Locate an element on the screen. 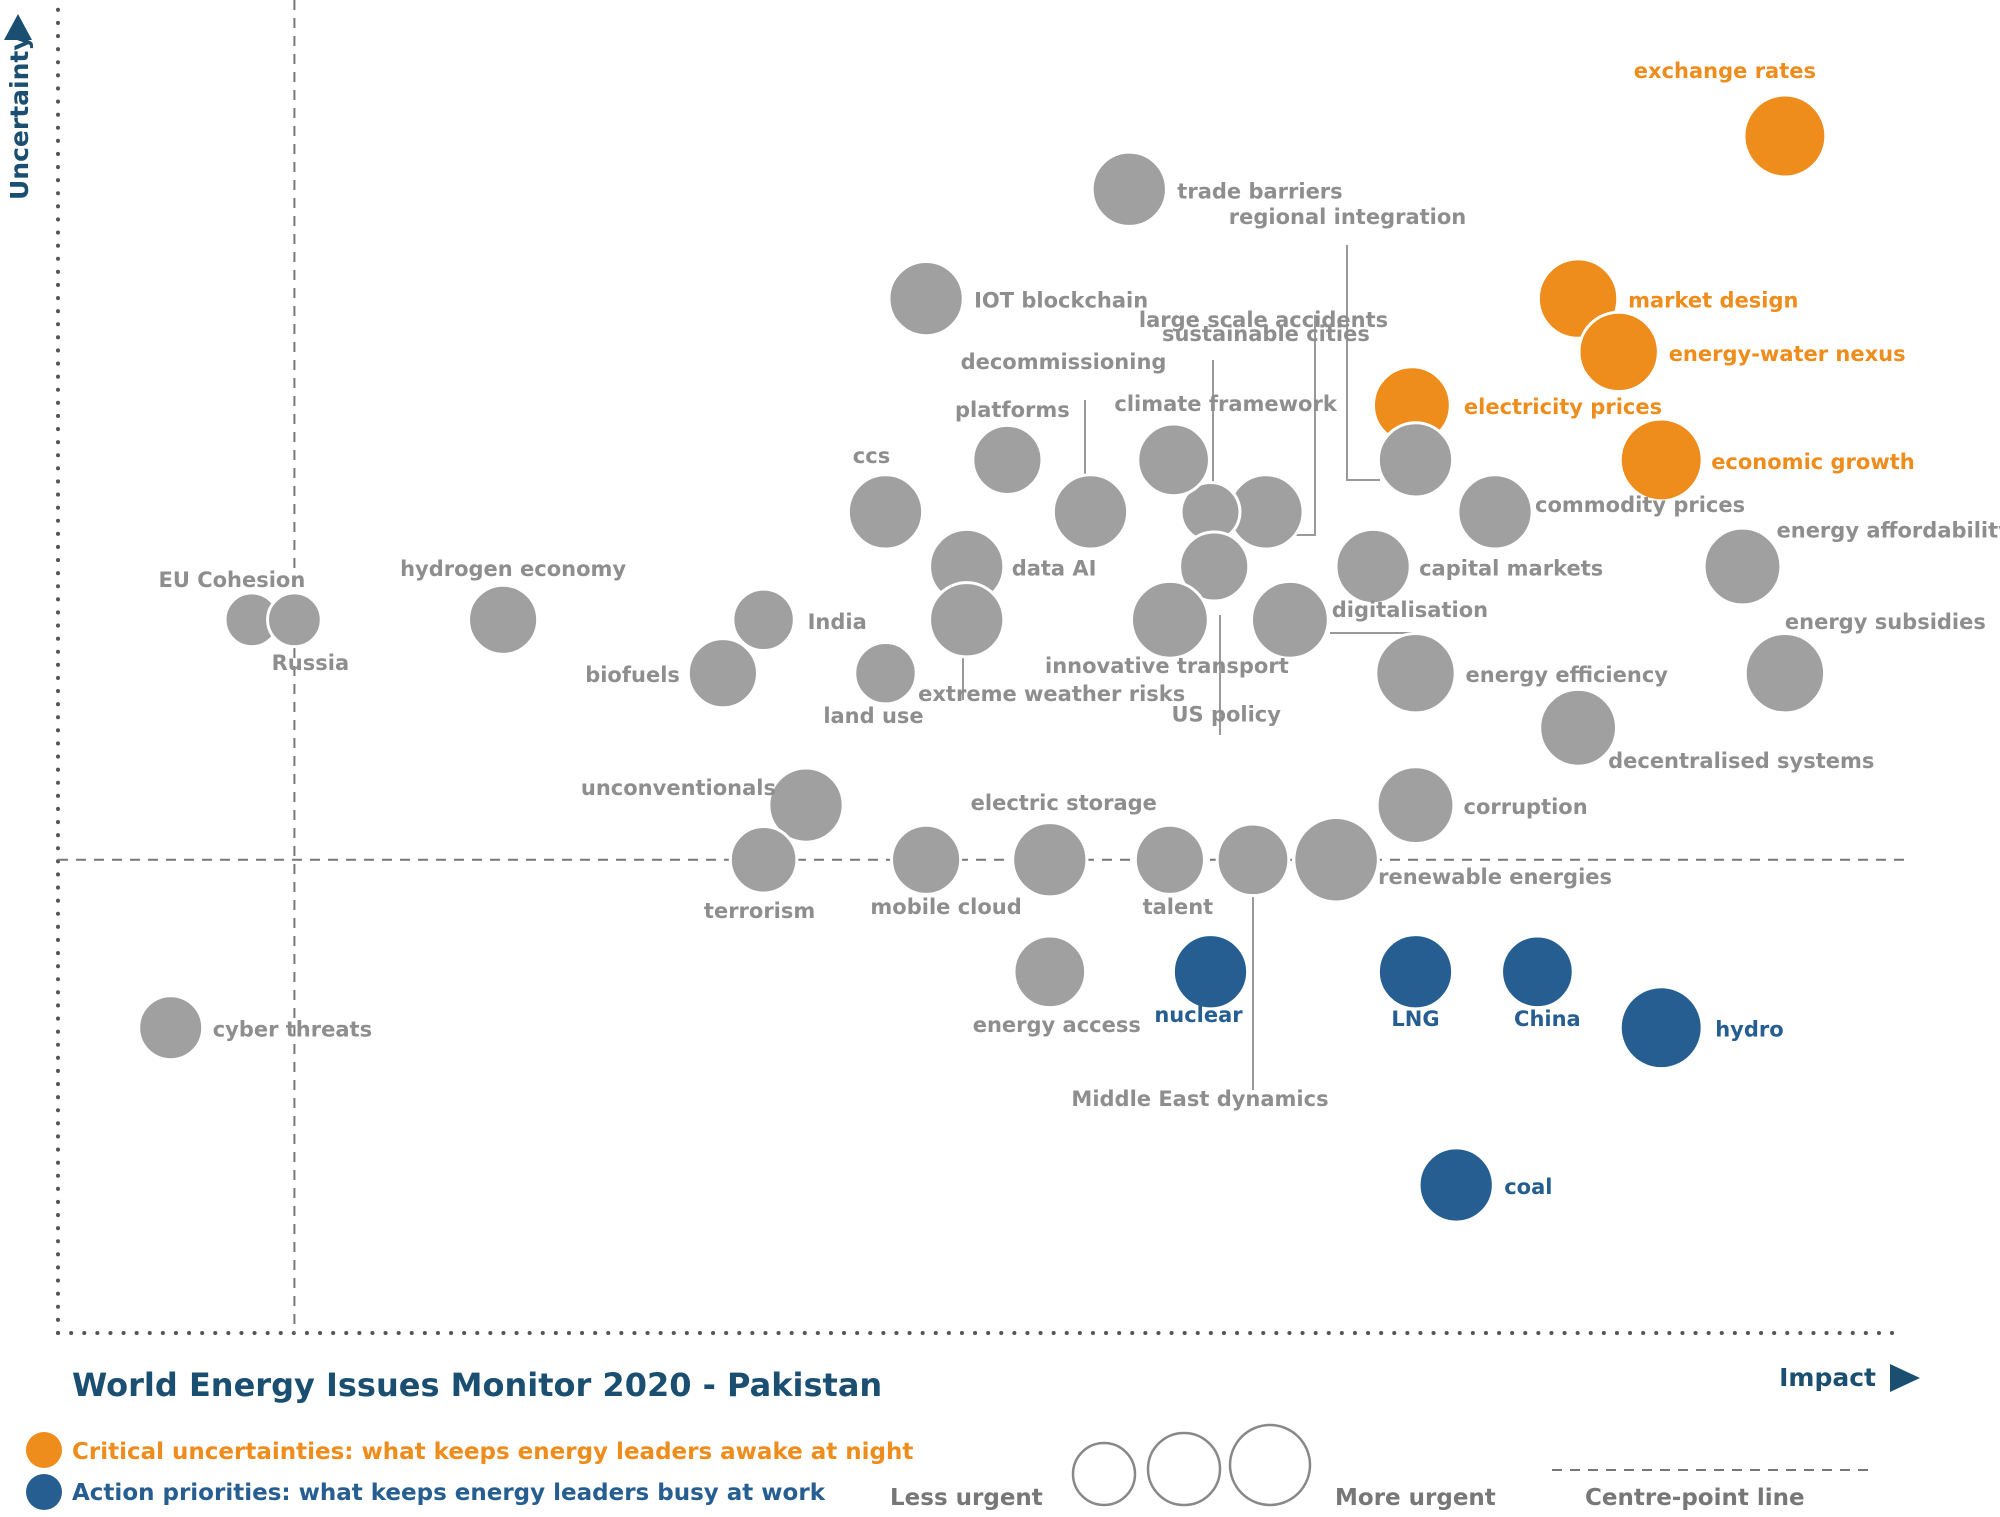 The width and height of the screenshot is (2000, 1517). bubble-label-energy-subsidies: energy subsidies is located at coordinates (1885, 622).